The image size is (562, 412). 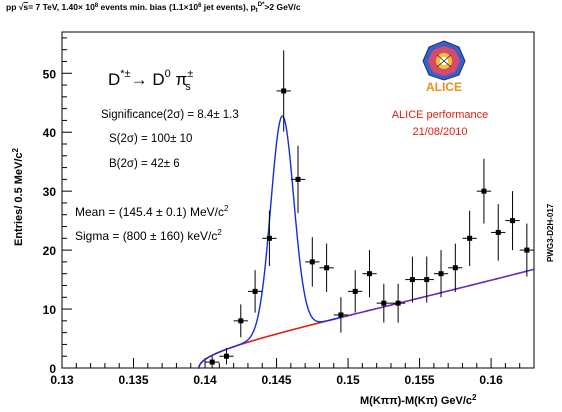 I want to click on background-fit-group, so click(x=366, y=318).